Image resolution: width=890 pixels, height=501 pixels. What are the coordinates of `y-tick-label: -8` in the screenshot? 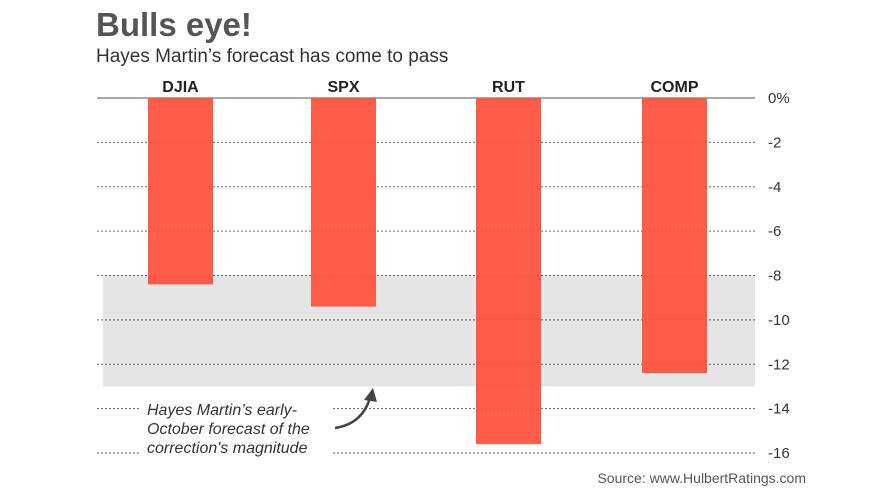 It's located at (774, 276).